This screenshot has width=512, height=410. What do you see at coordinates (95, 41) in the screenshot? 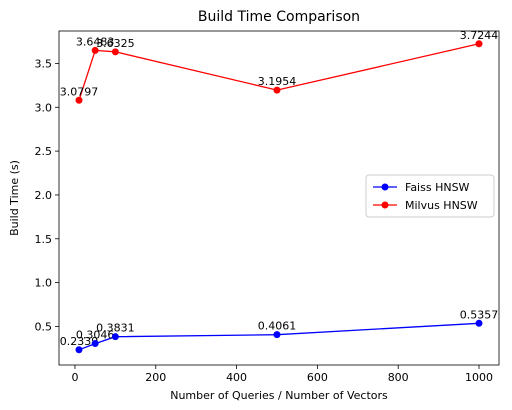
I see `data-label-milvus-hnsw-50: 3.6483` at bounding box center [95, 41].